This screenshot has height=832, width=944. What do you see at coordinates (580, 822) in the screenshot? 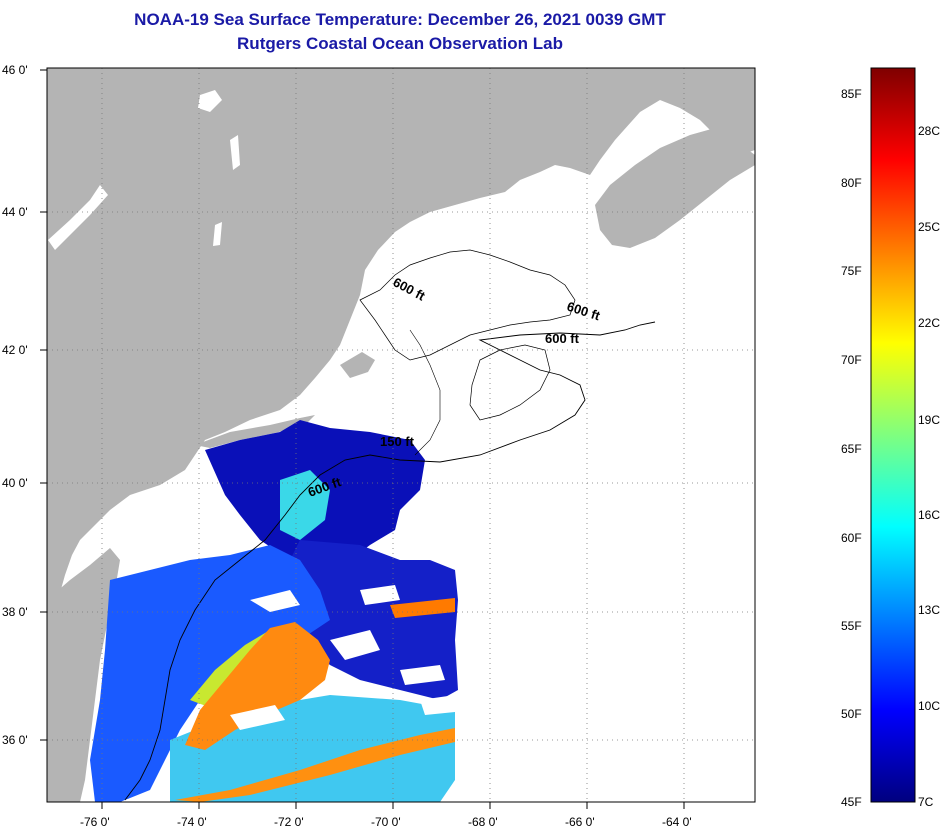
I see `lon-label-66: -66 0'` at bounding box center [580, 822].